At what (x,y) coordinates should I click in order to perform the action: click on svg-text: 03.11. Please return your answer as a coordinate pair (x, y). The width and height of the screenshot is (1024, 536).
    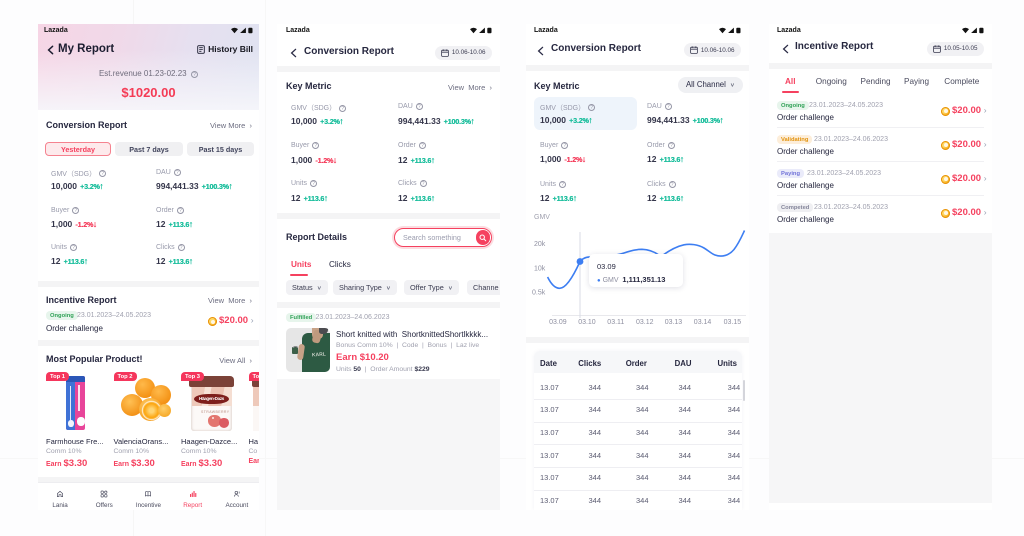
    Looking at the image, I should click on (615, 322).